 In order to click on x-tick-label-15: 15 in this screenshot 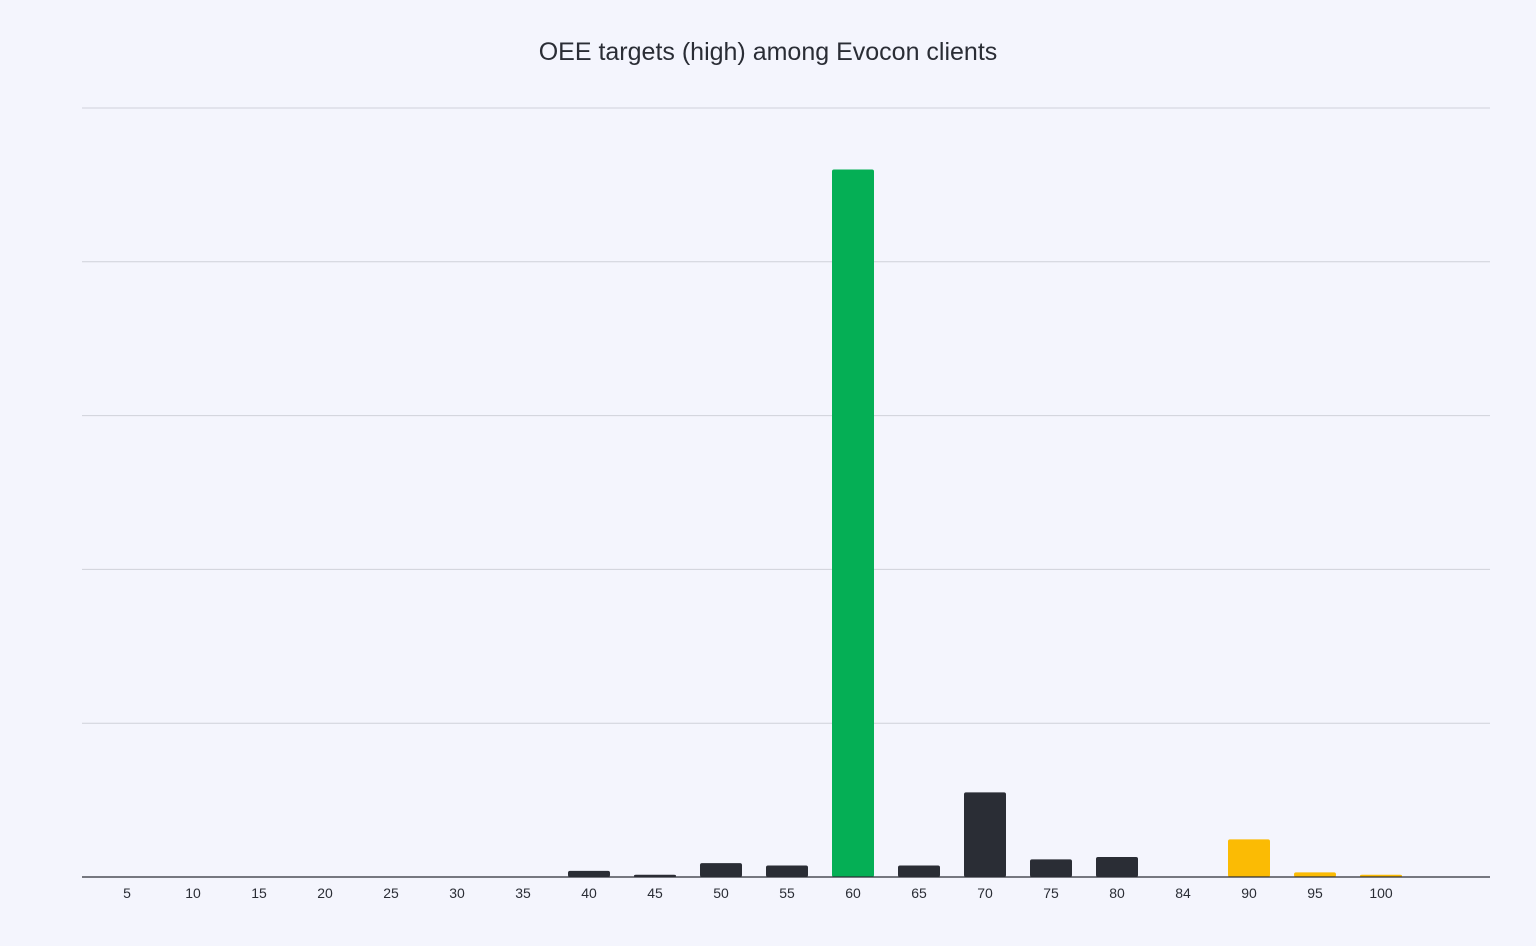, I will do `click(259, 893)`.